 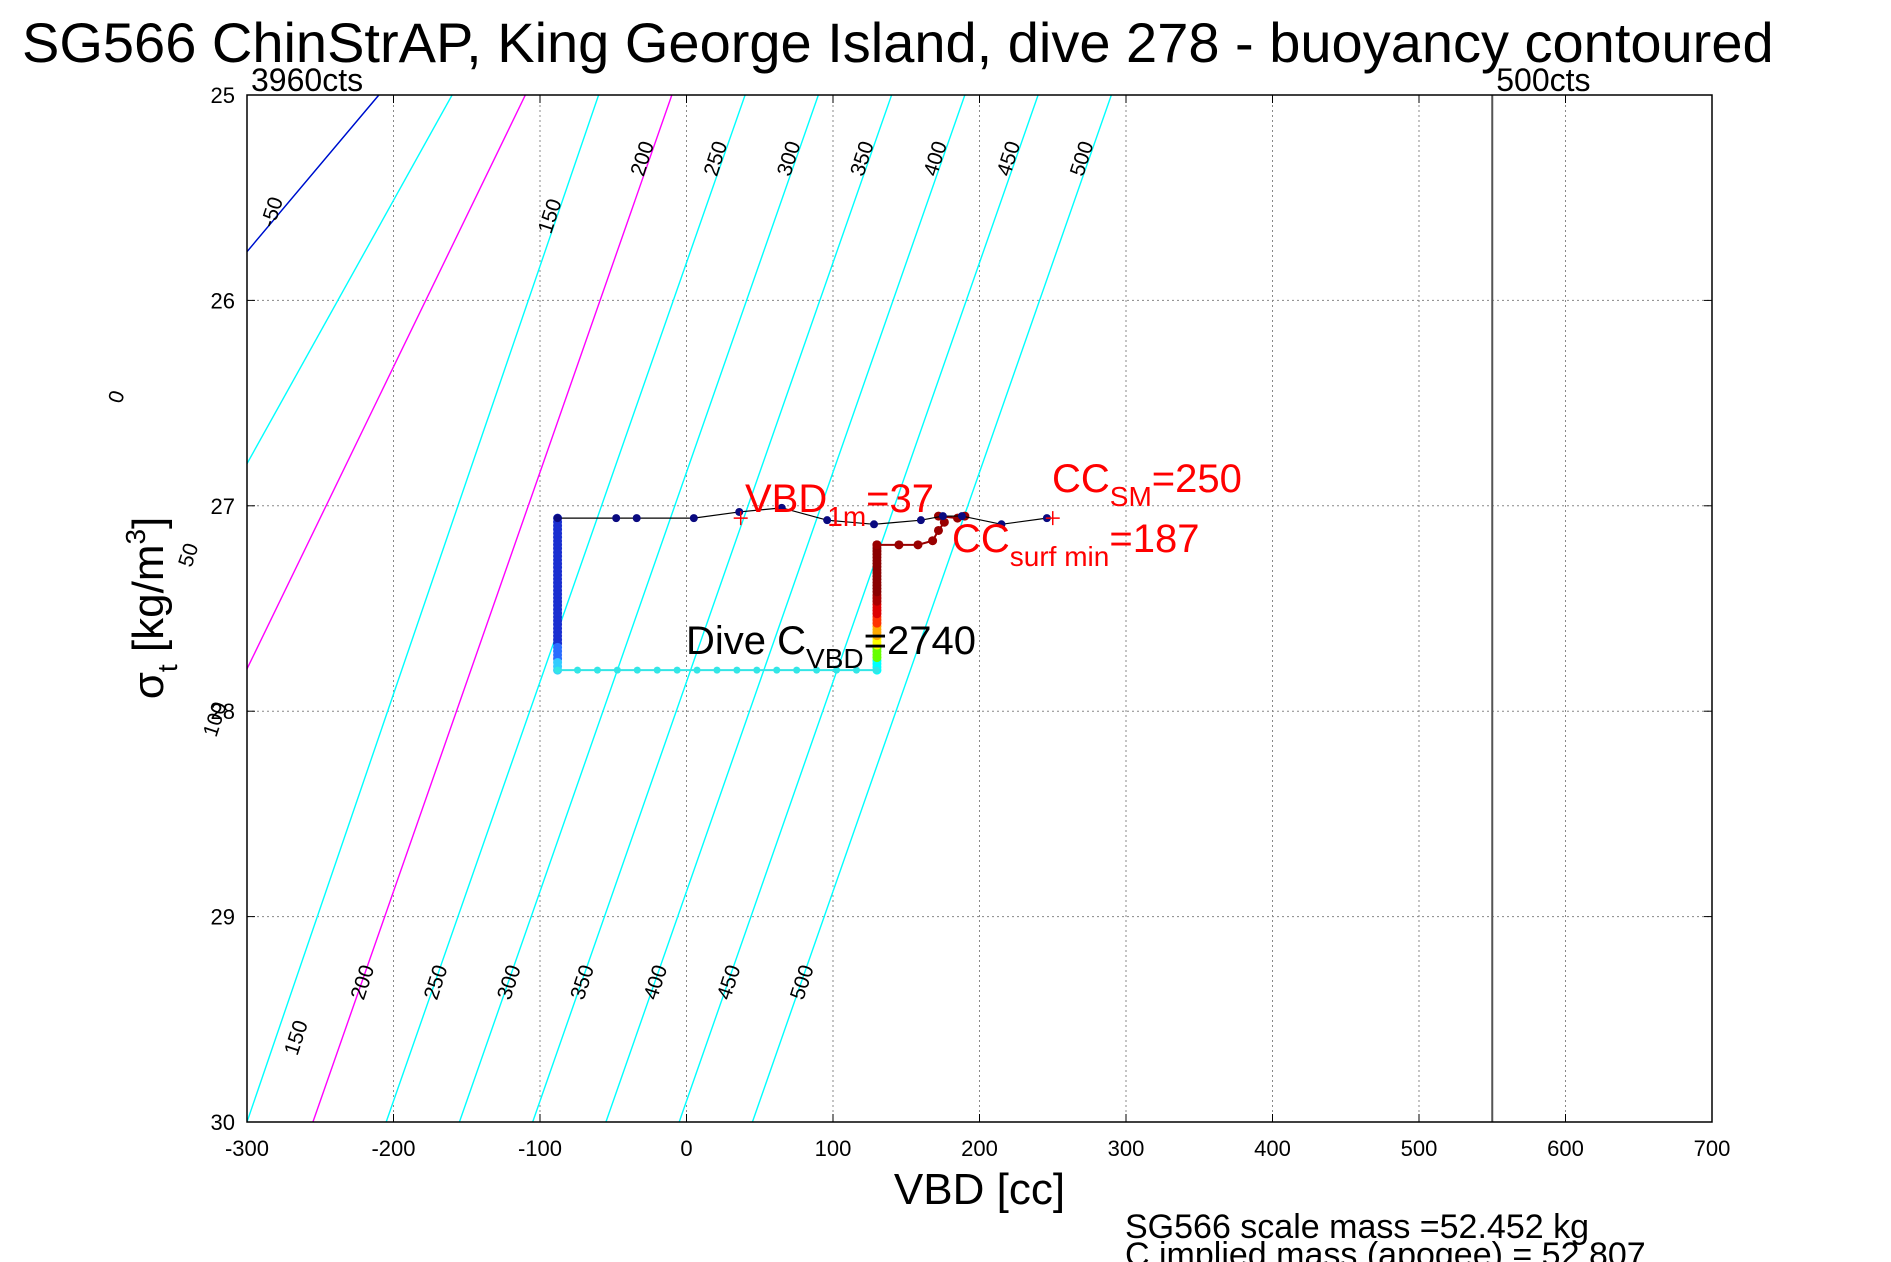 I want to click on contour-label-top-250: 250, so click(x=716, y=158).